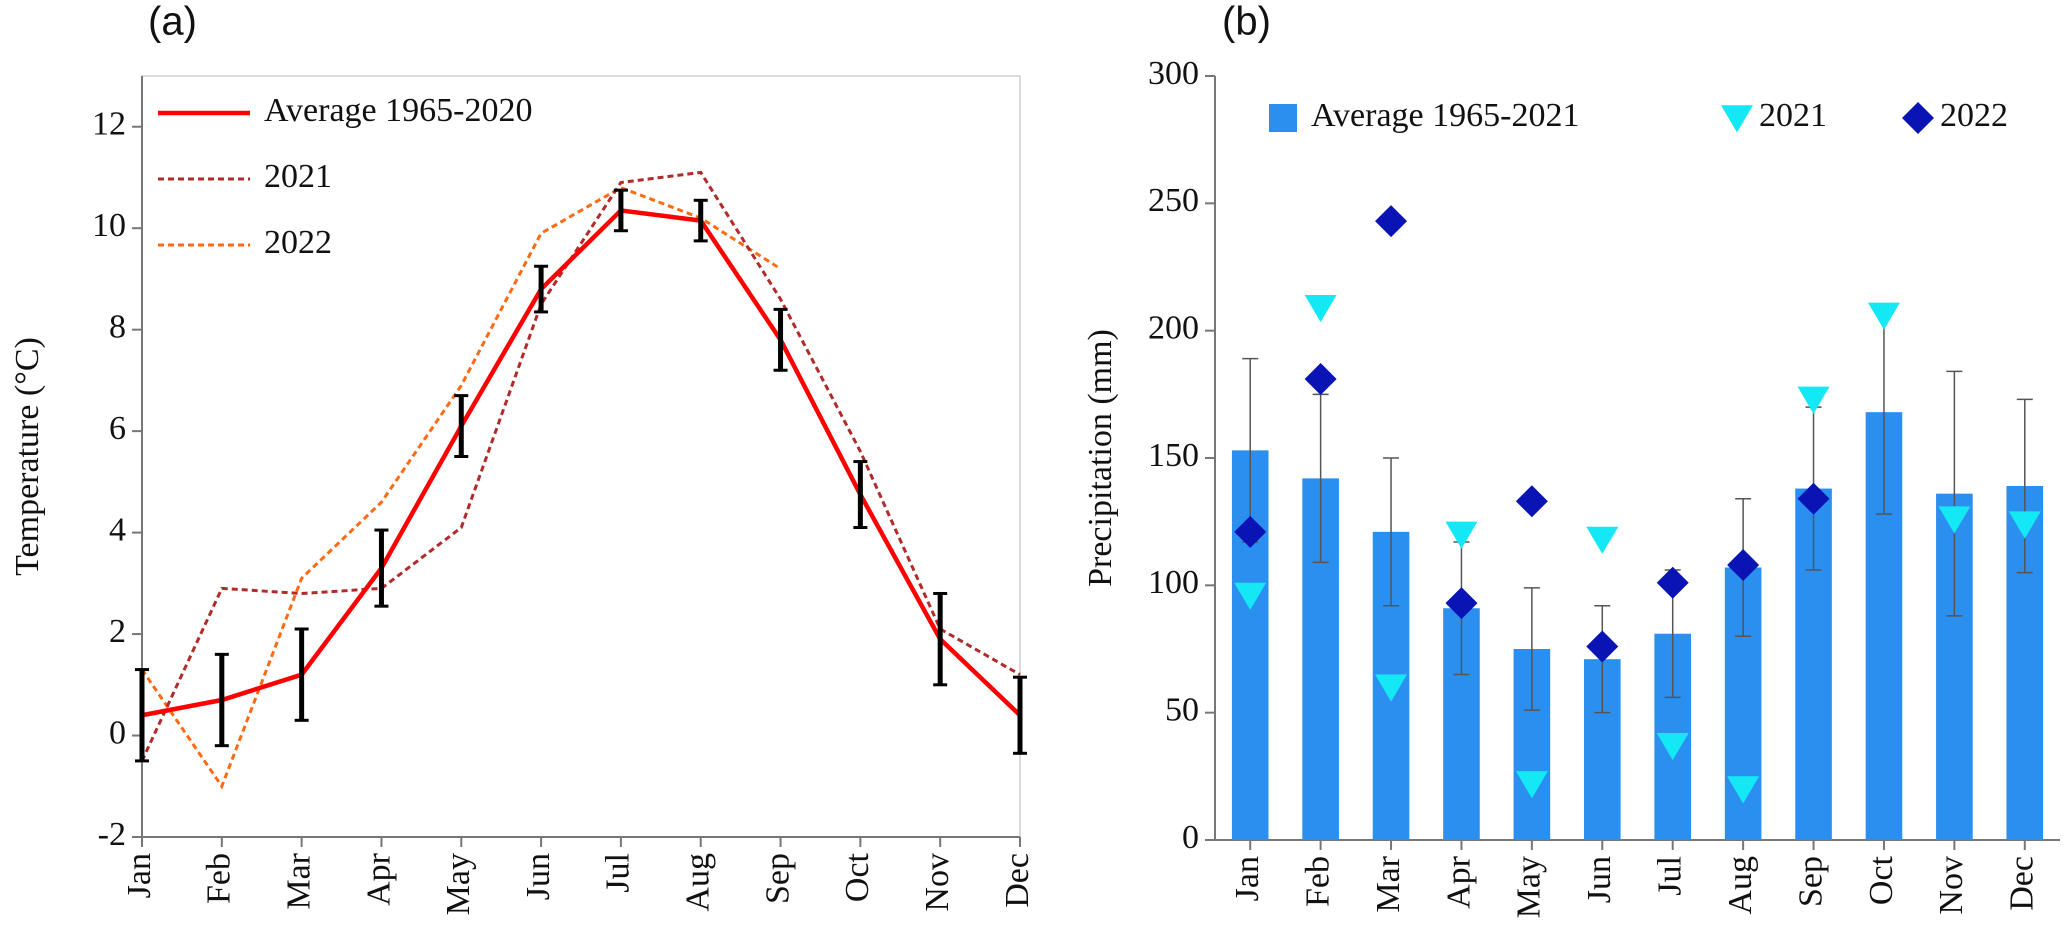 The image size is (2067, 938). I want to click on legend-label: Average 1965-2020, so click(398, 110).